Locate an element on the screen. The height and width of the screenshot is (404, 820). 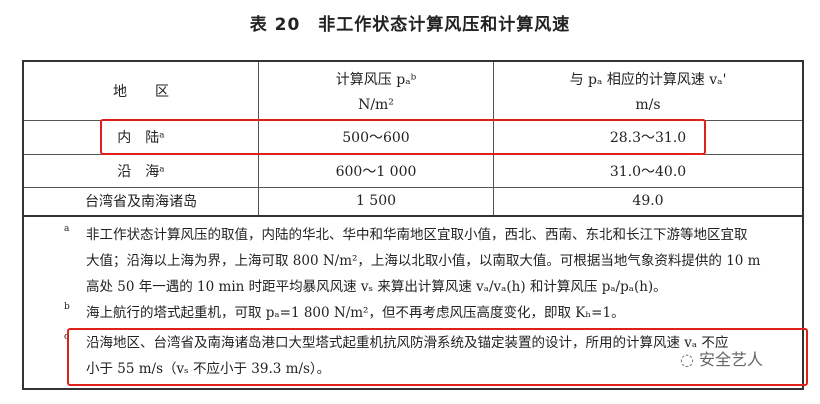
cell-region: 台湾省及南海诸岛 is located at coordinates (141, 201).